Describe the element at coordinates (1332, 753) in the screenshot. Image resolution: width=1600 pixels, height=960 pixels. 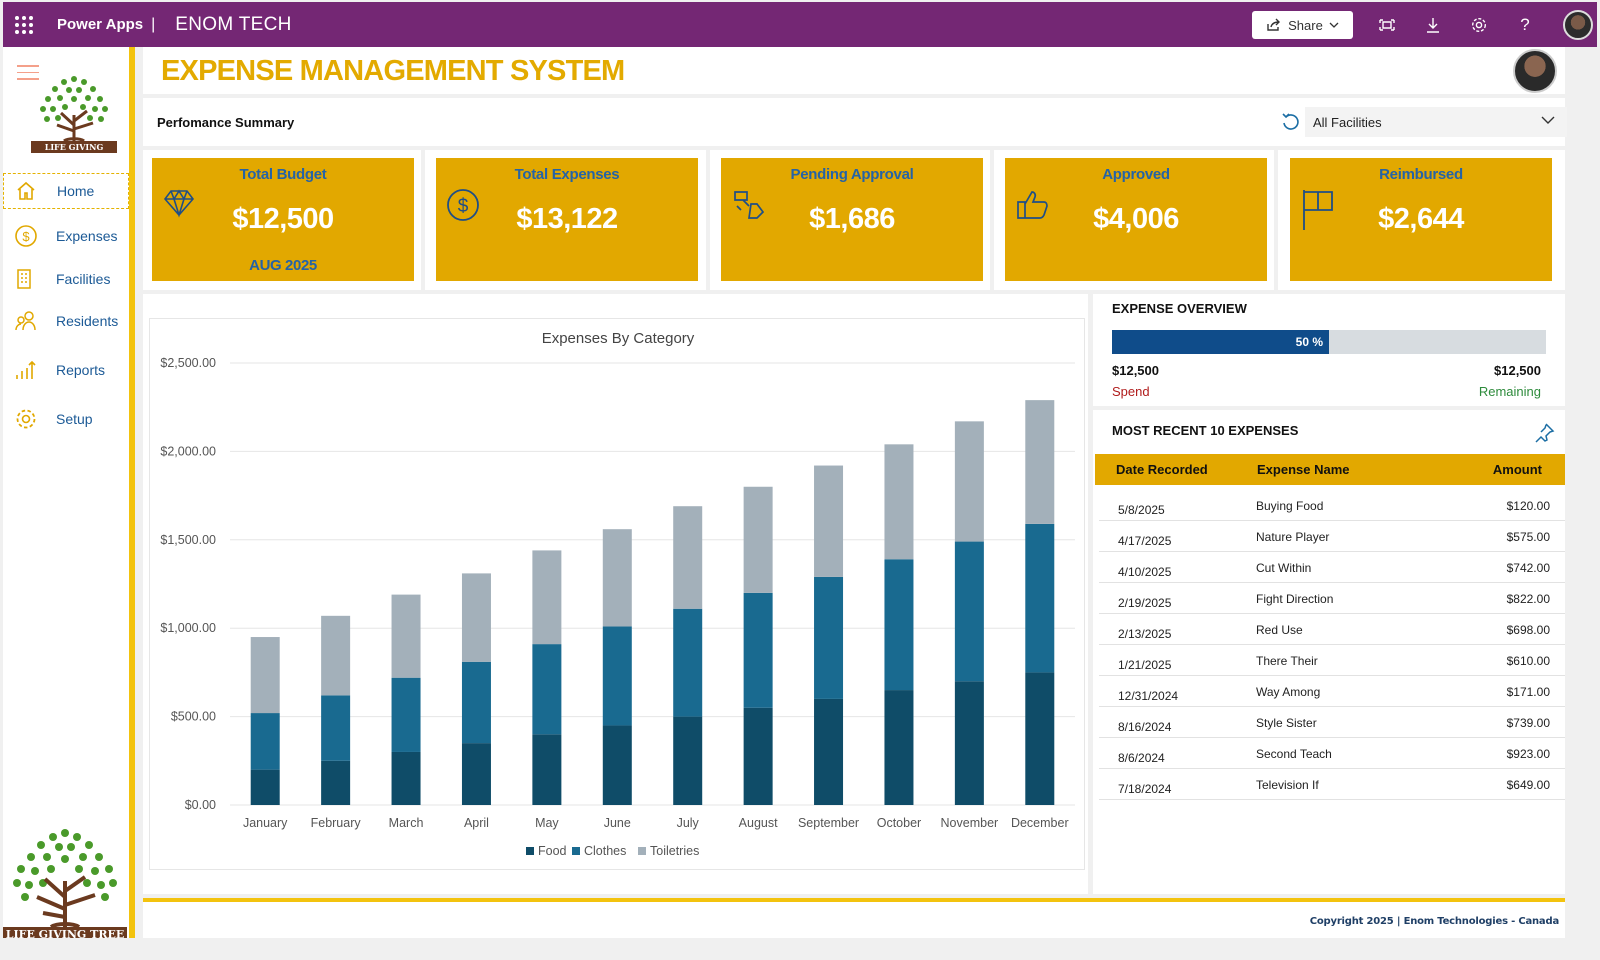
I see `table-row: 8/6/2024 Second Teach $923.00` at that location.